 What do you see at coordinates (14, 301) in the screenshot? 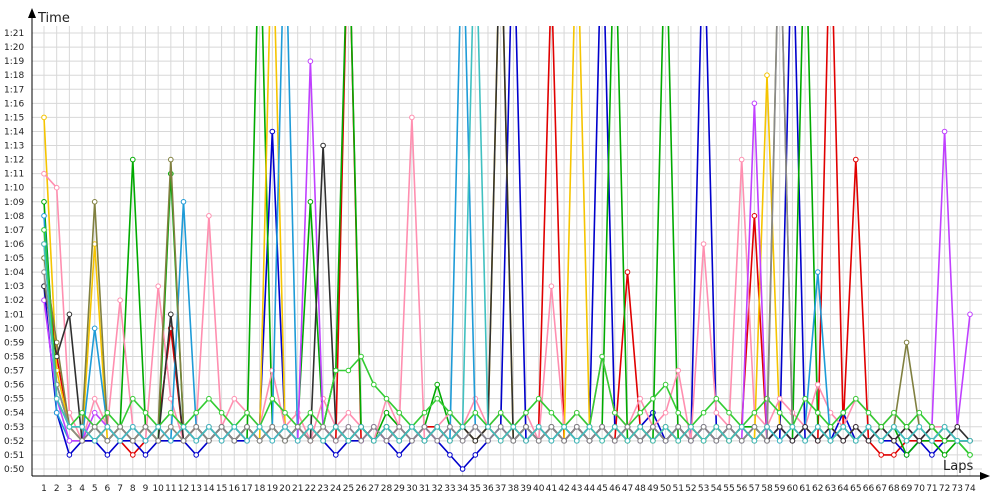
I see `y-tick-label: 1:02` at bounding box center [14, 301].